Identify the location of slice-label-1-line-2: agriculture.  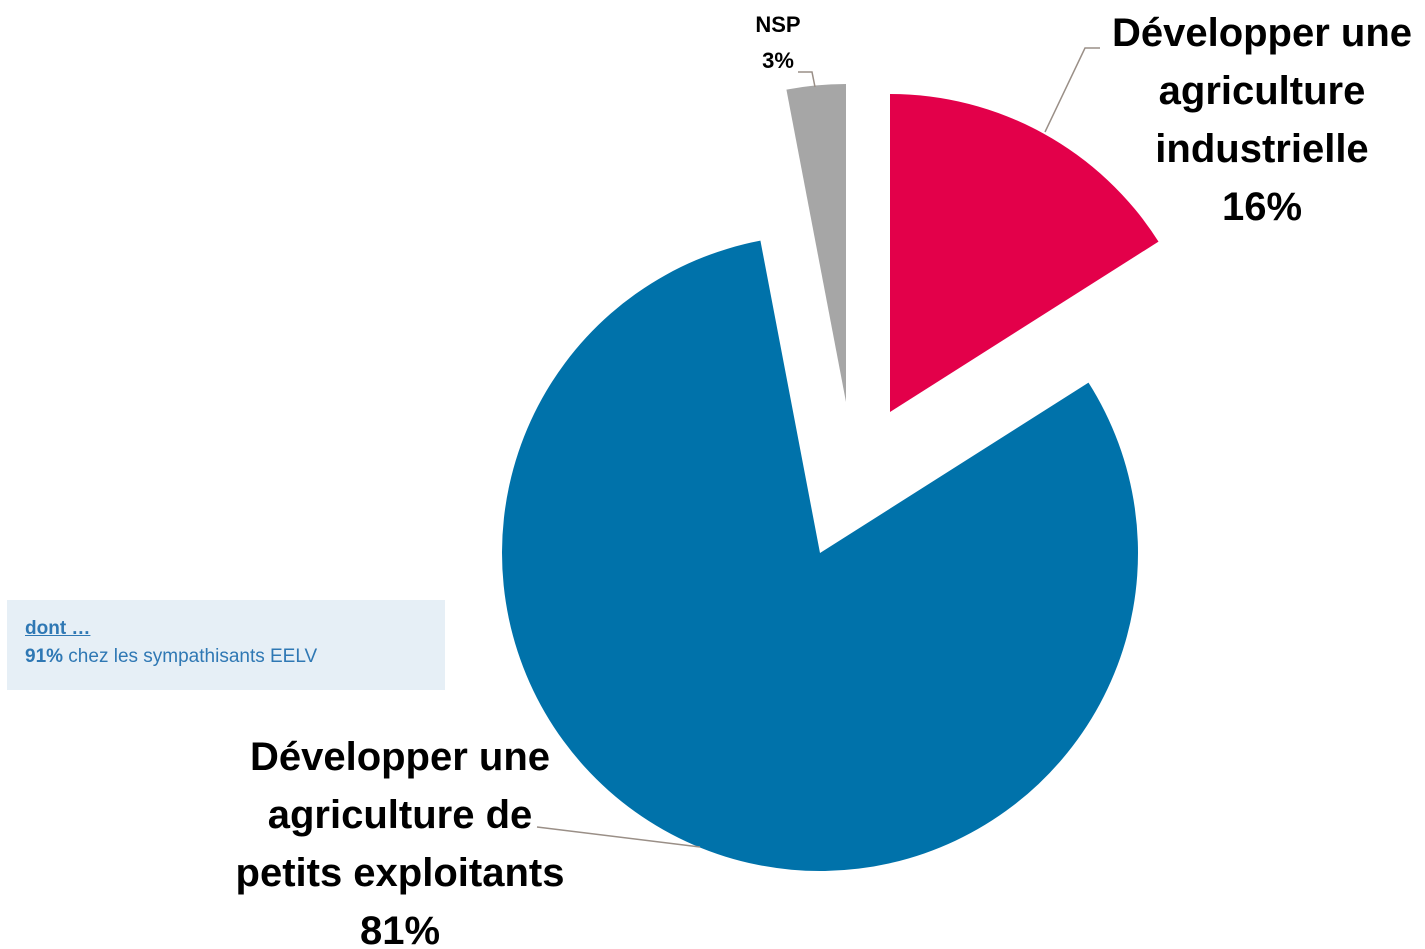
(1262, 91).